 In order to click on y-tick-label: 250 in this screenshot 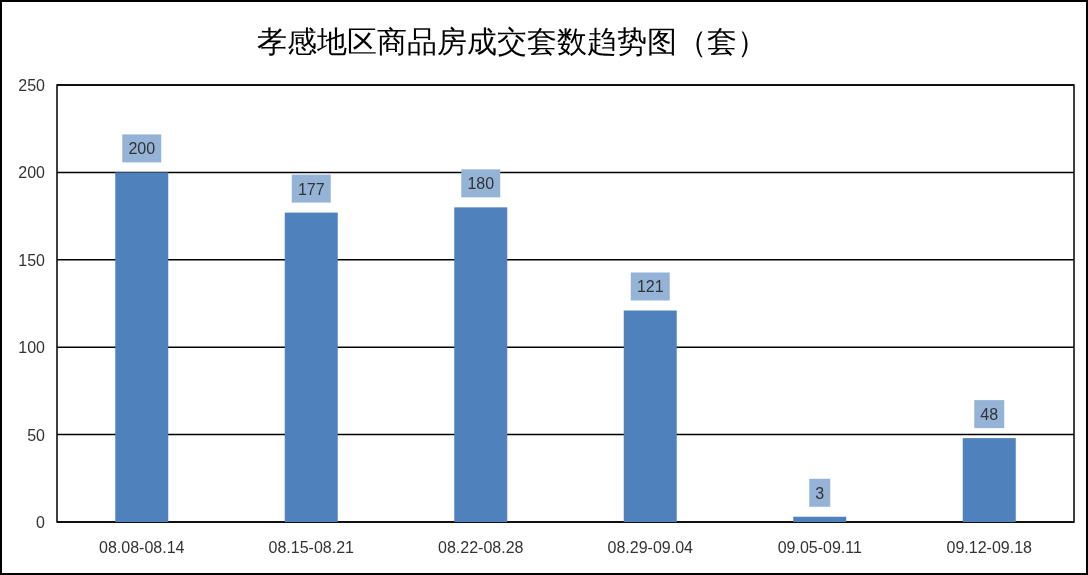, I will do `click(32, 85)`.